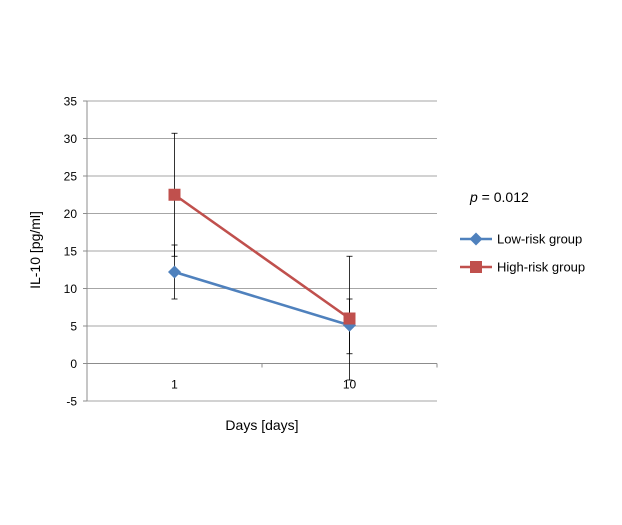 This screenshot has width=622, height=525. Describe the element at coordinates (522, 253) in the screenshot. I see `legend: Low-risk group High-risk group` at that location.